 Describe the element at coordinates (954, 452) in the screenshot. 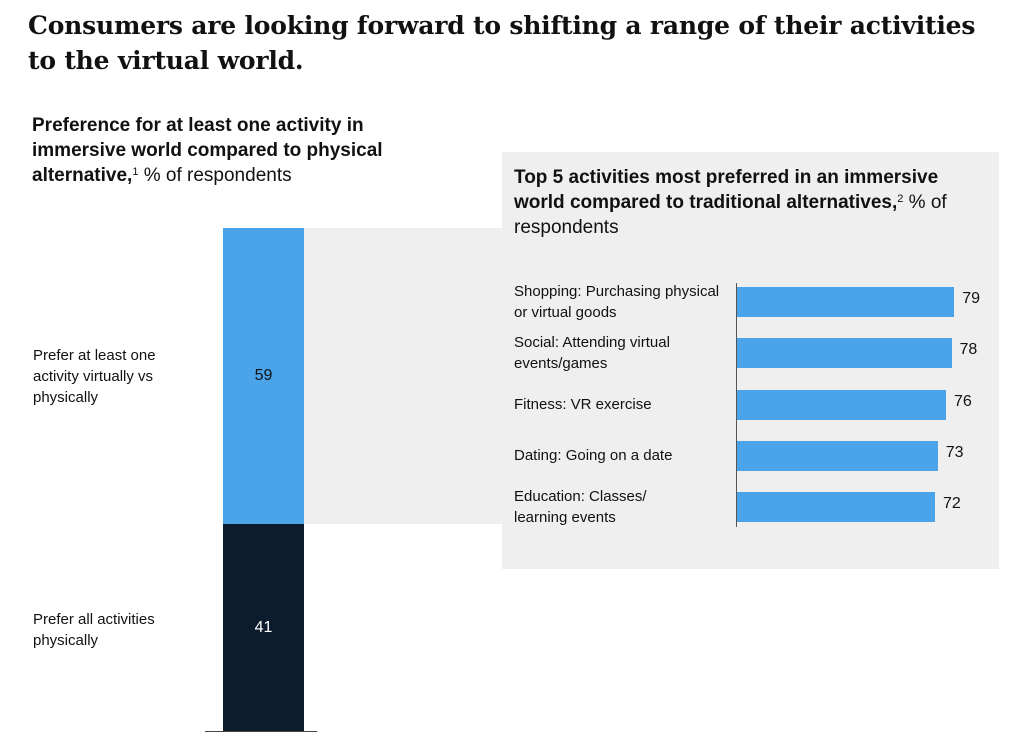

I see `data-label: 73` at that location.